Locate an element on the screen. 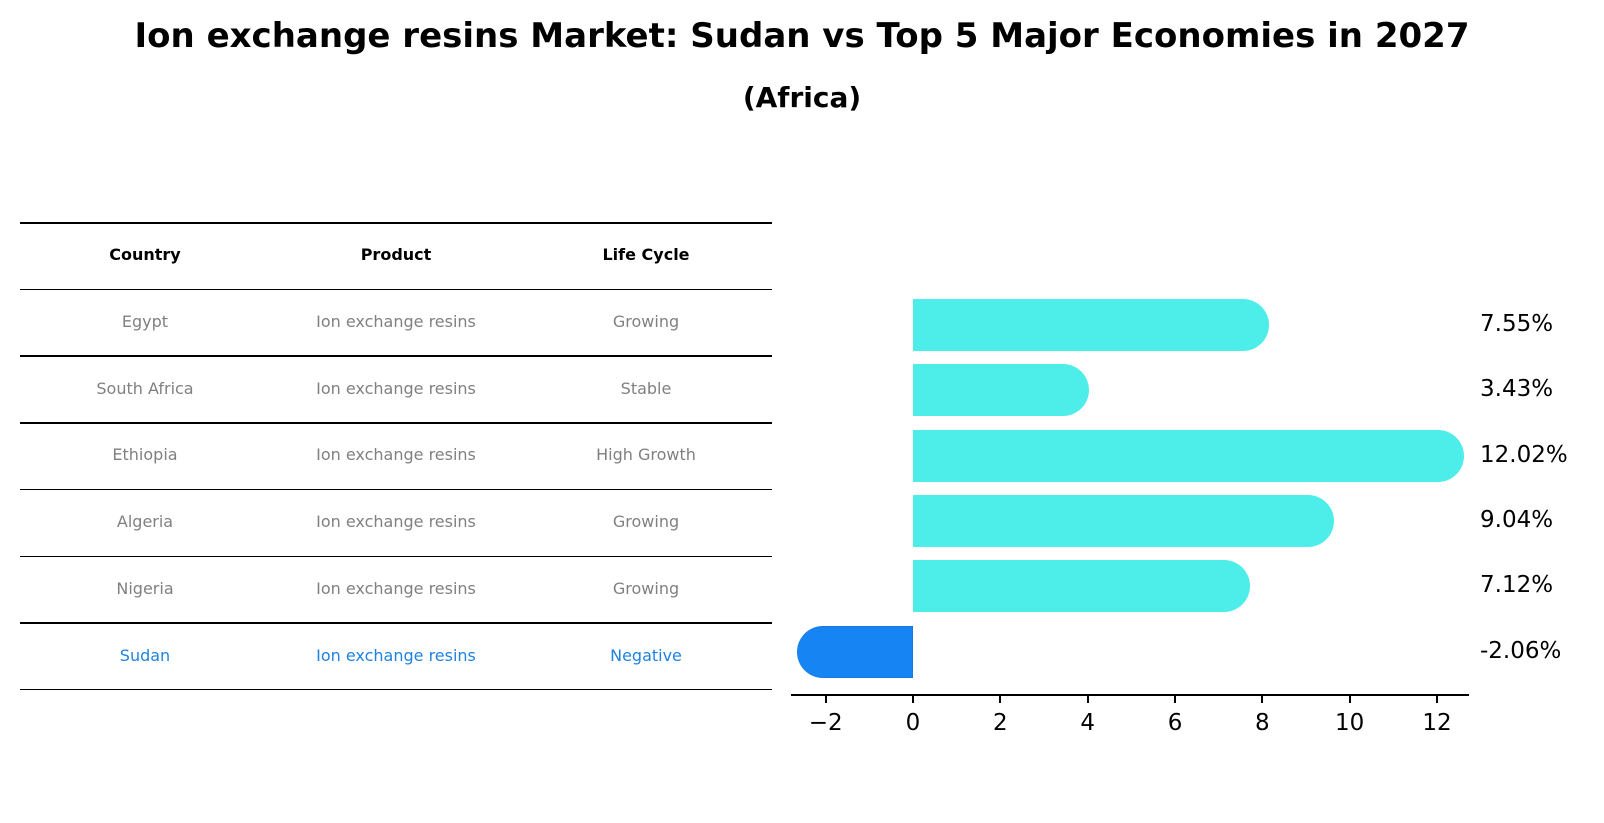  bar-sudan is located at coordinates (855, 651).